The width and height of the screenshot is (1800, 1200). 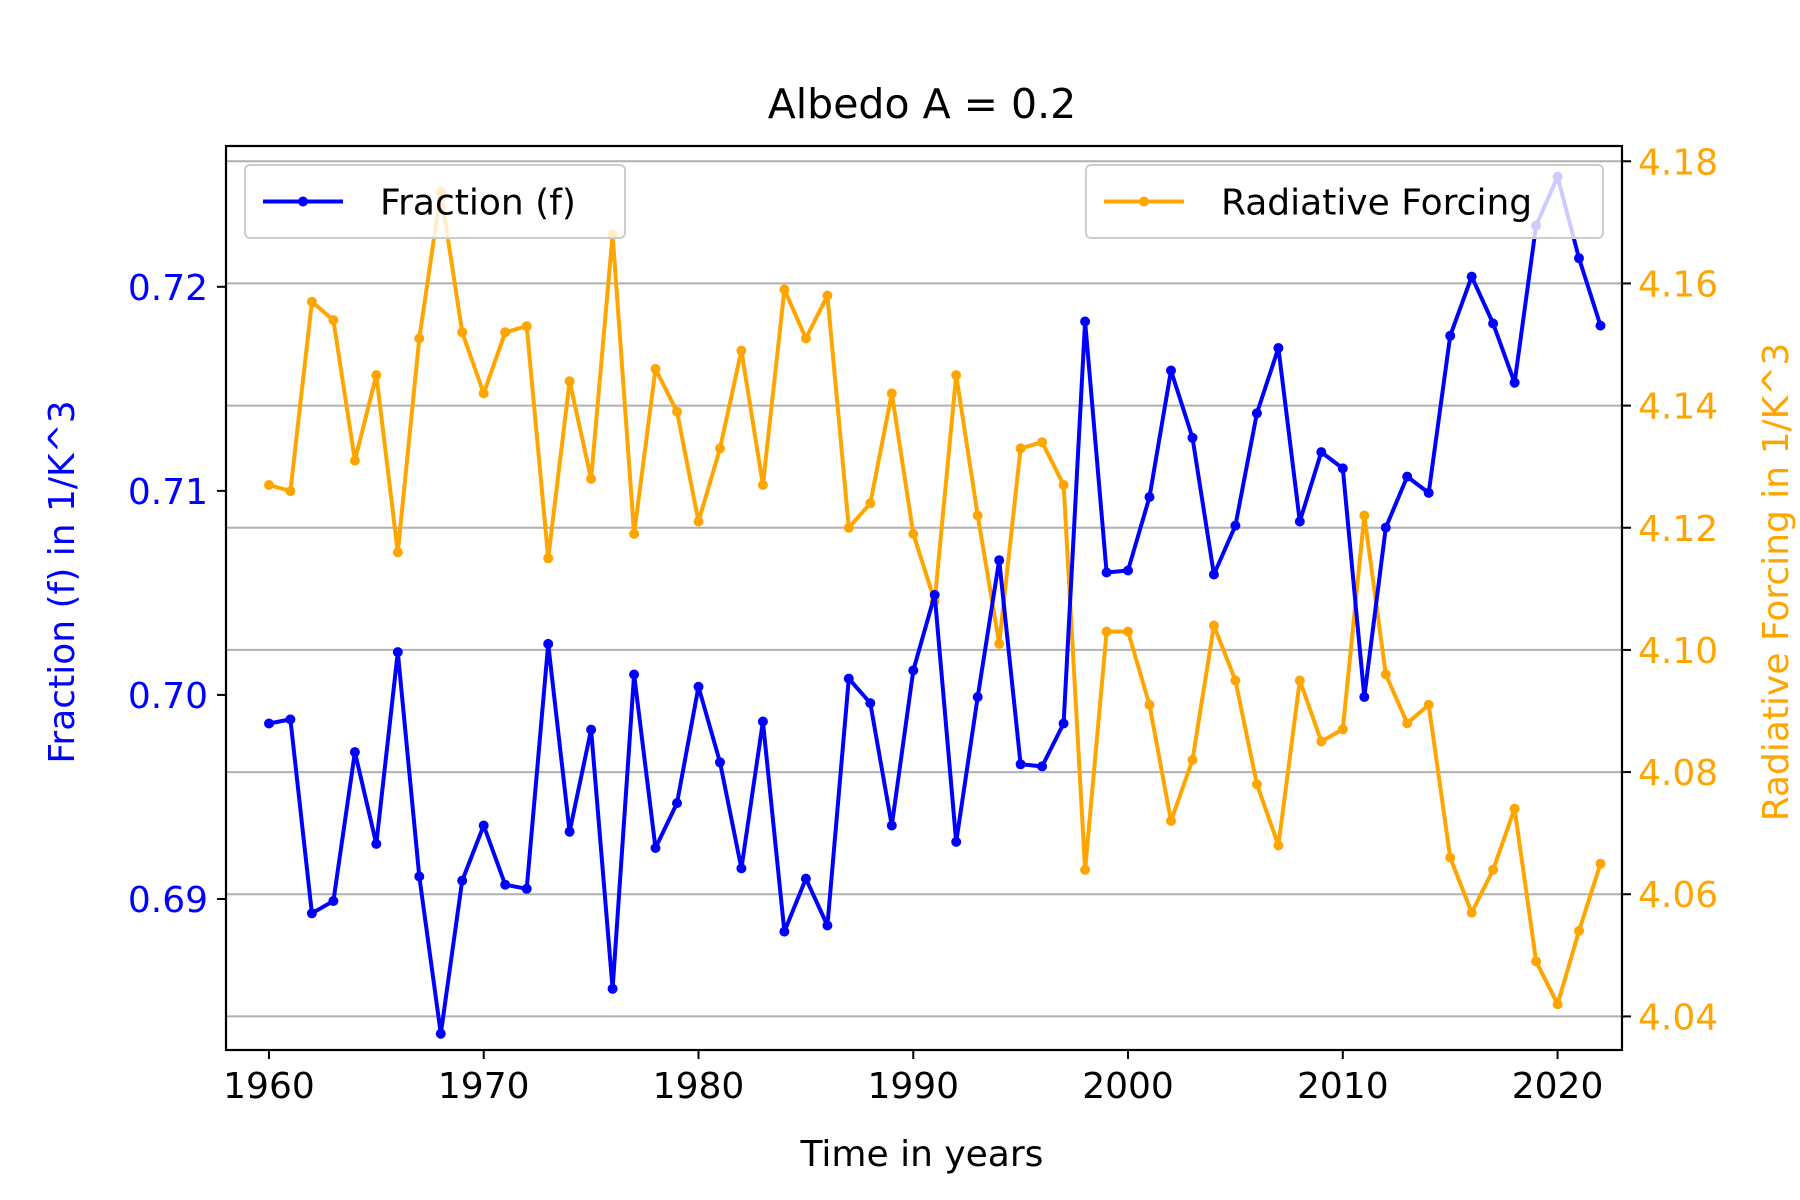 I want to click on y-right-tick-label: 4.10, so click(x=1678, y=651).